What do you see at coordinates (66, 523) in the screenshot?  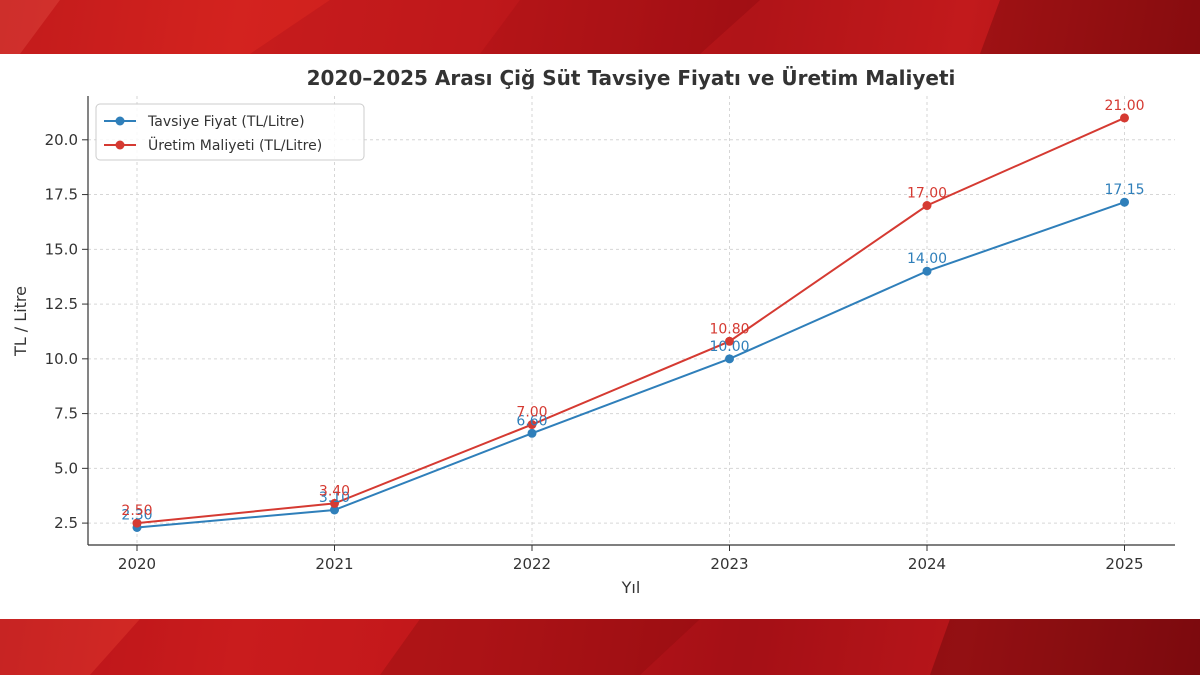 I see `y-tick-label: 2.5` at bounding box center [66, 523].